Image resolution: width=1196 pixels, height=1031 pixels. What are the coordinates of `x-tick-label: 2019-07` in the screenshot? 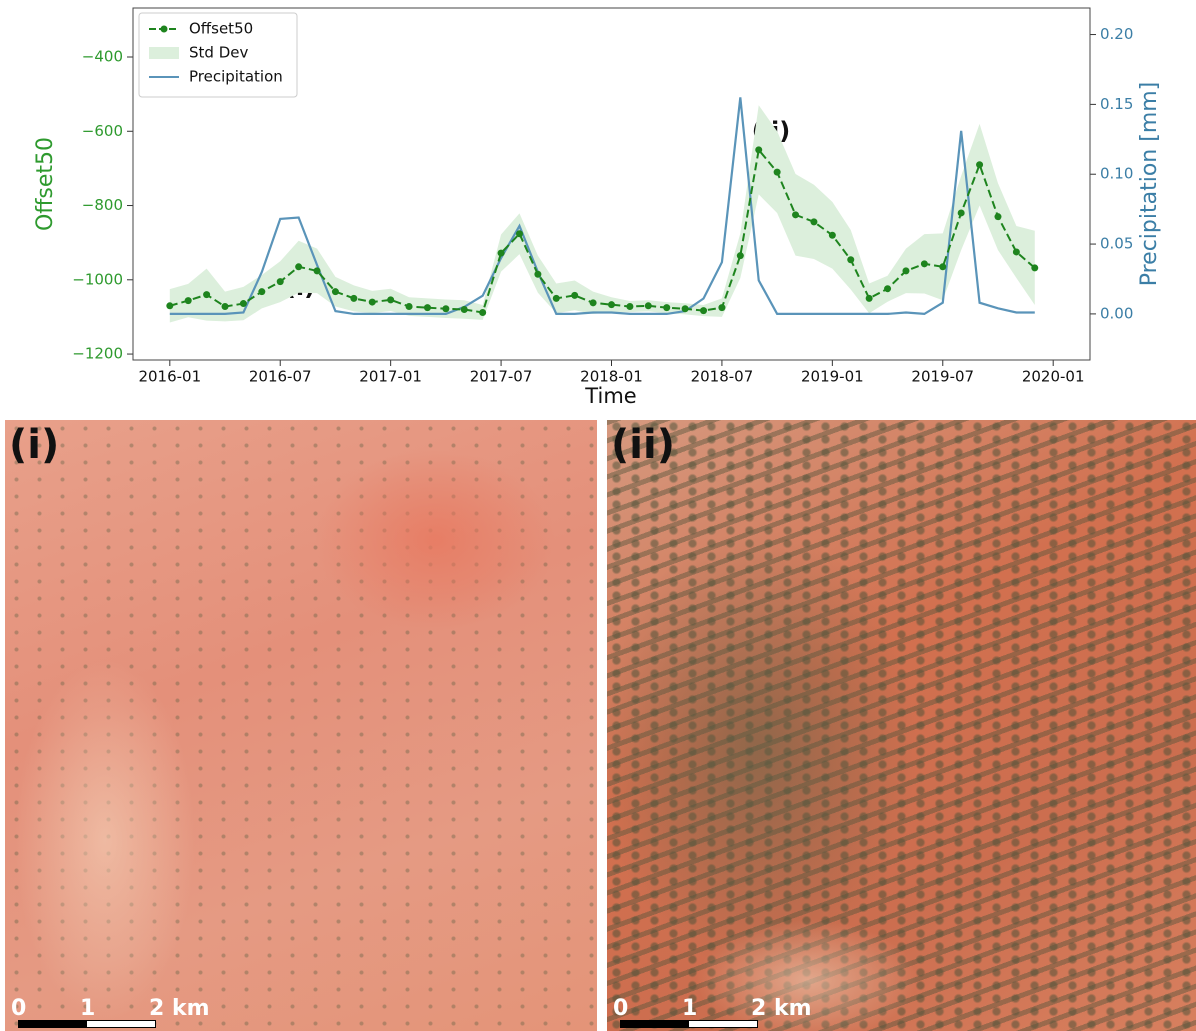 It's located at (942, 377).